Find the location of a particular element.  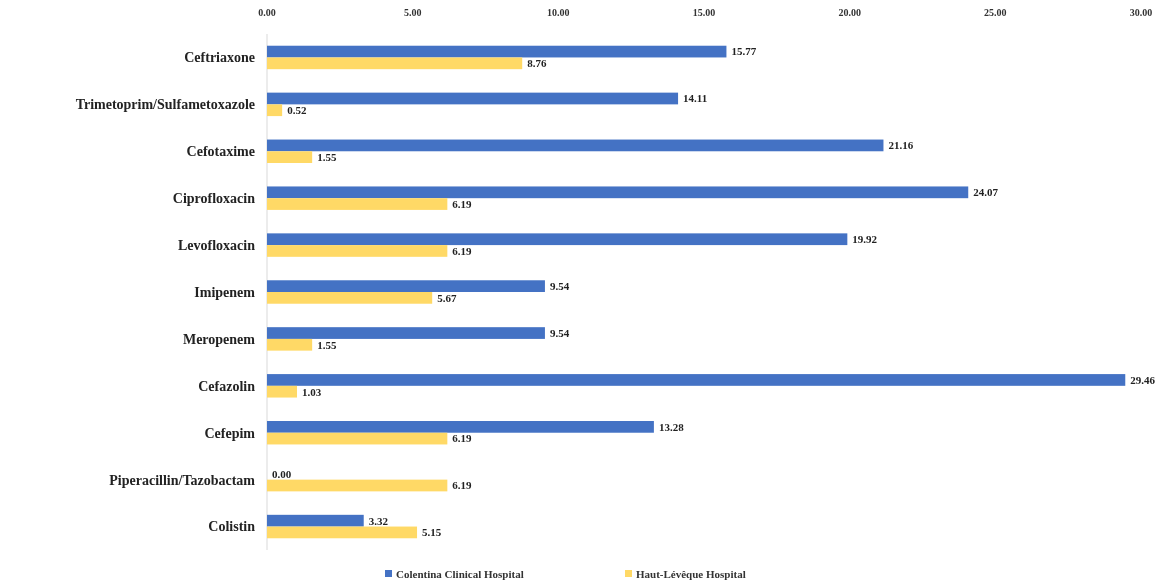

data-label: 3.32 is located at coordinates (378, 520).